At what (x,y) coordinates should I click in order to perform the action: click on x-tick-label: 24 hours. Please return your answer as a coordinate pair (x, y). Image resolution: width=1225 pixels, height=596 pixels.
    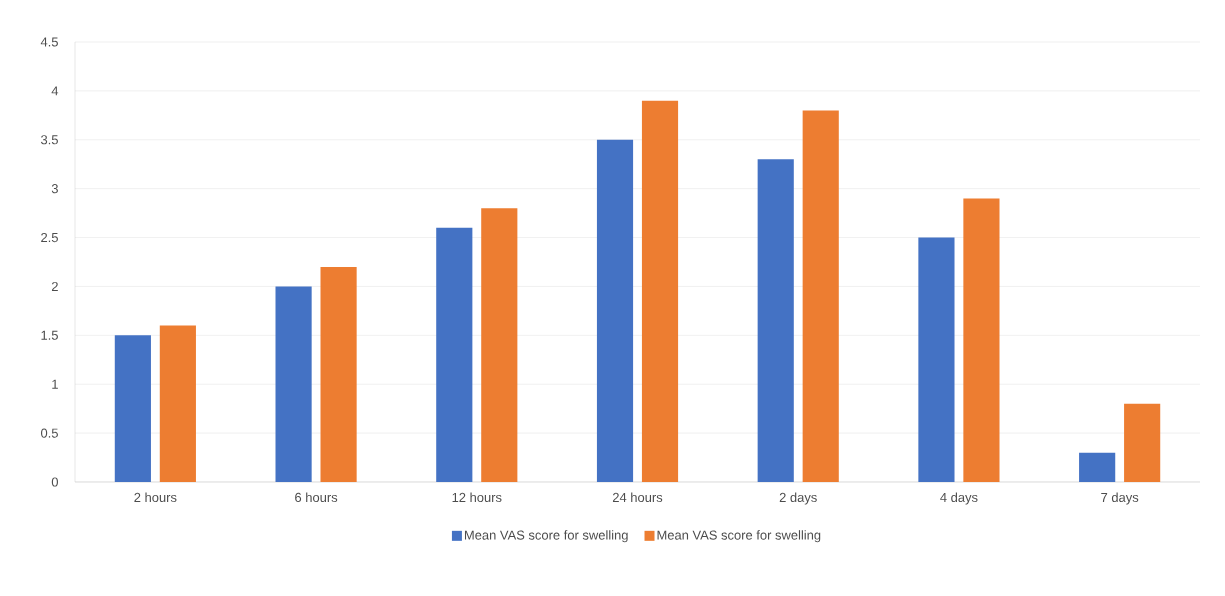
    Looking at the image, I should click on (637, 497).